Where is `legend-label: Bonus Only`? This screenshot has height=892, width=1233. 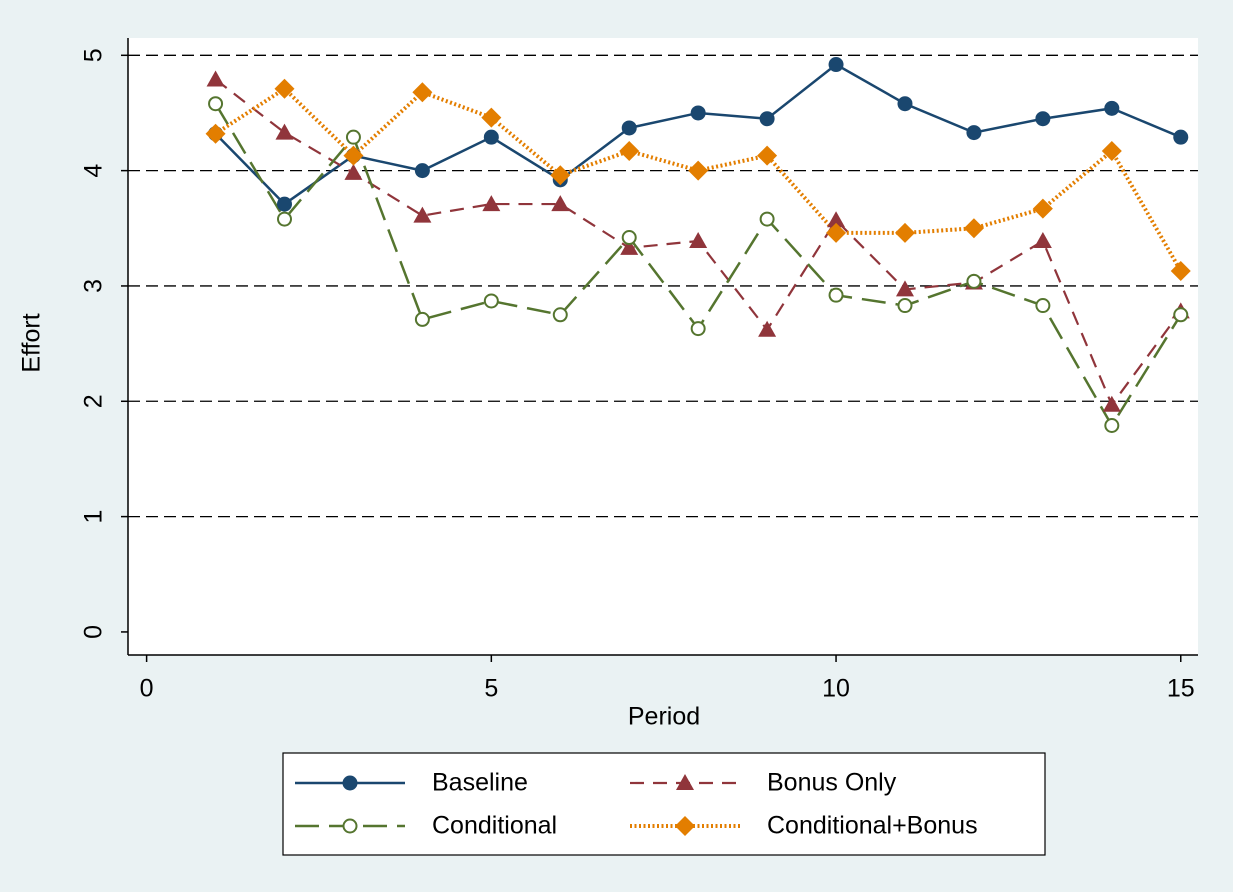
legend-label: Bonus Only is located at coordinates (832, 783).